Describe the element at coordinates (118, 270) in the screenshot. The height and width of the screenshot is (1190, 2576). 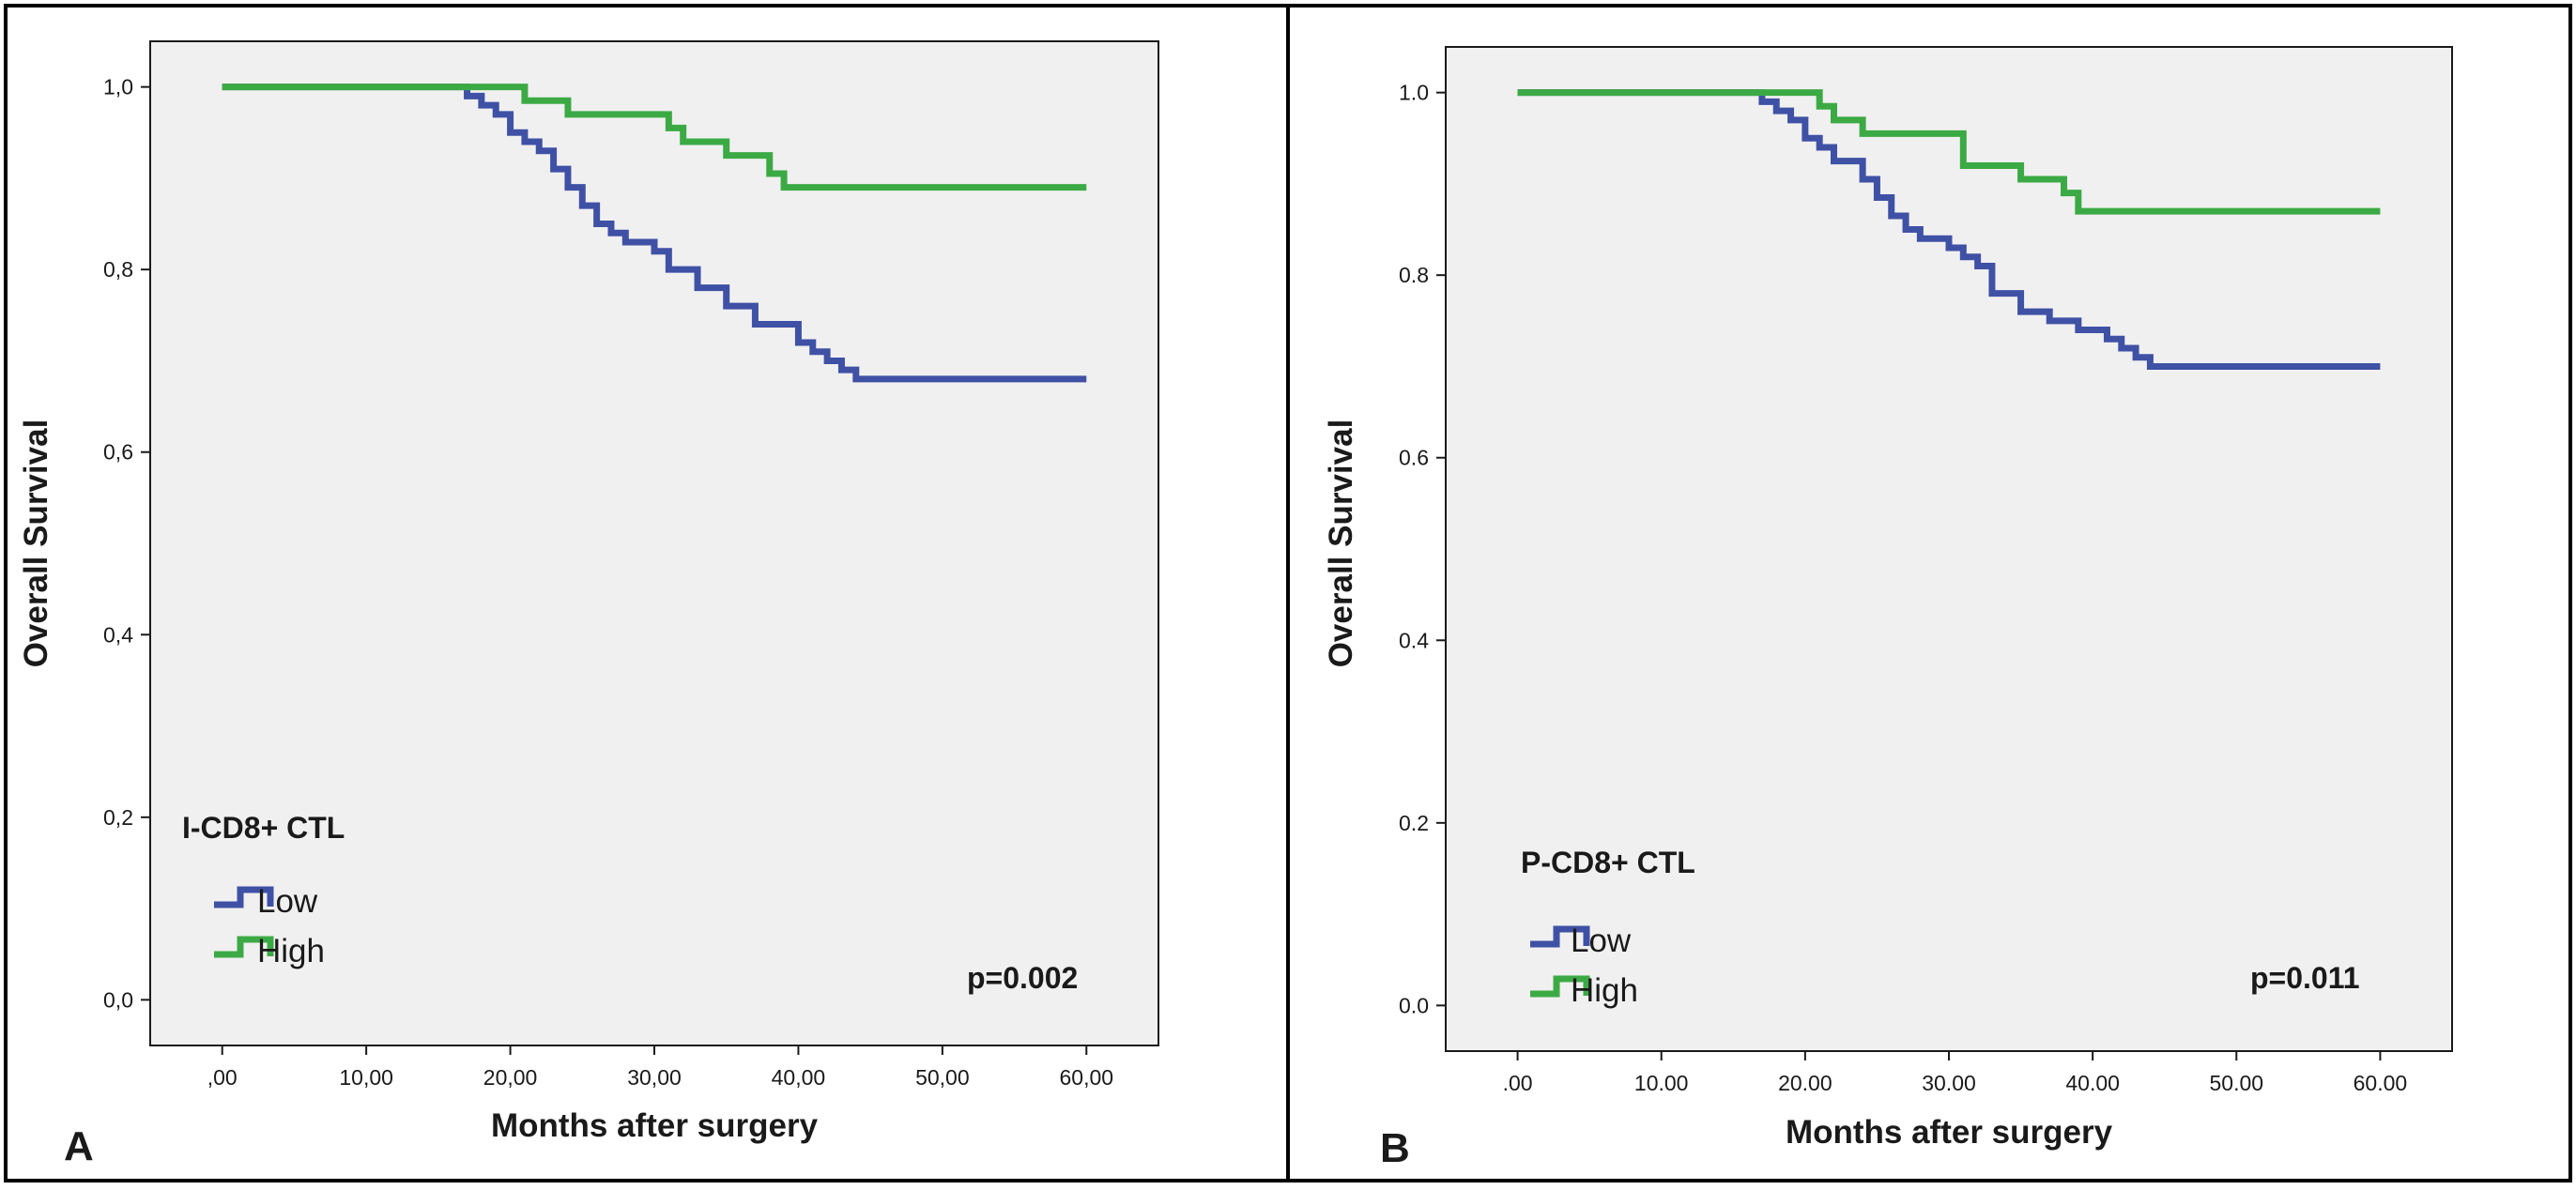
I see `y-tick-label: 0,8` at that location.